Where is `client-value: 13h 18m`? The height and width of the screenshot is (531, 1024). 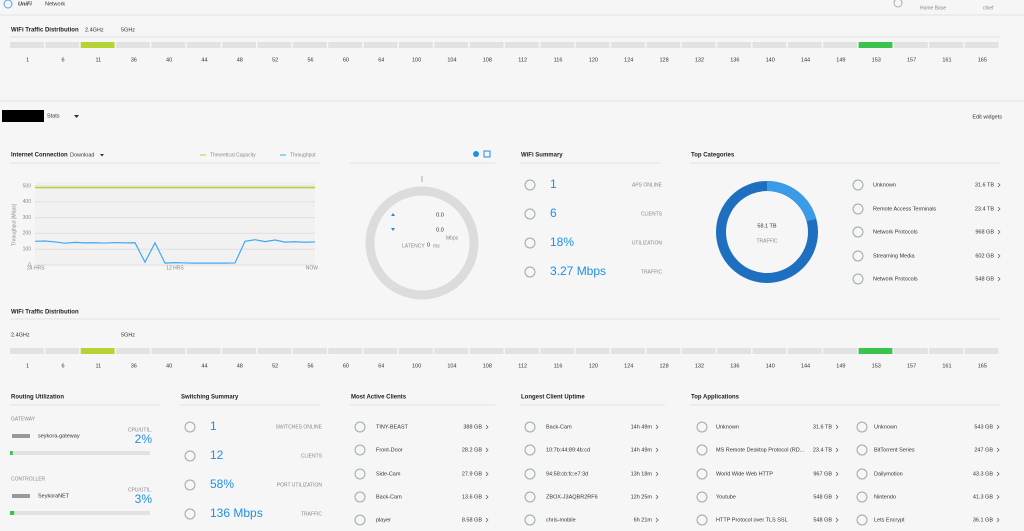 client-value: 13h 18m is located at coordinates (642, 474).